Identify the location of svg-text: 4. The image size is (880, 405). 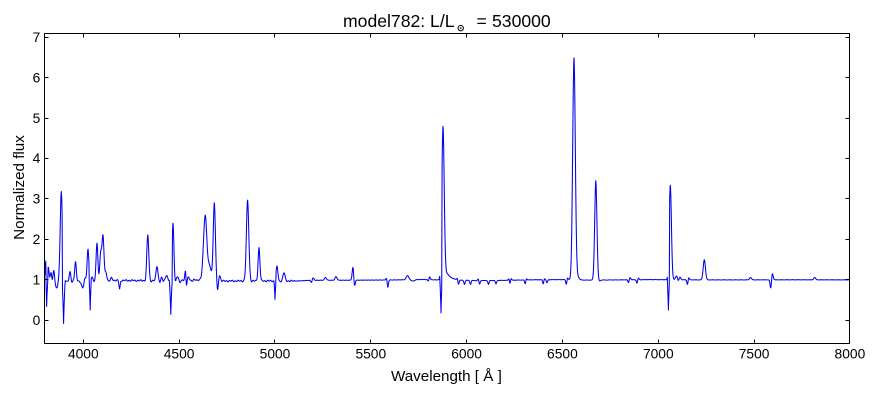
(37, 158).